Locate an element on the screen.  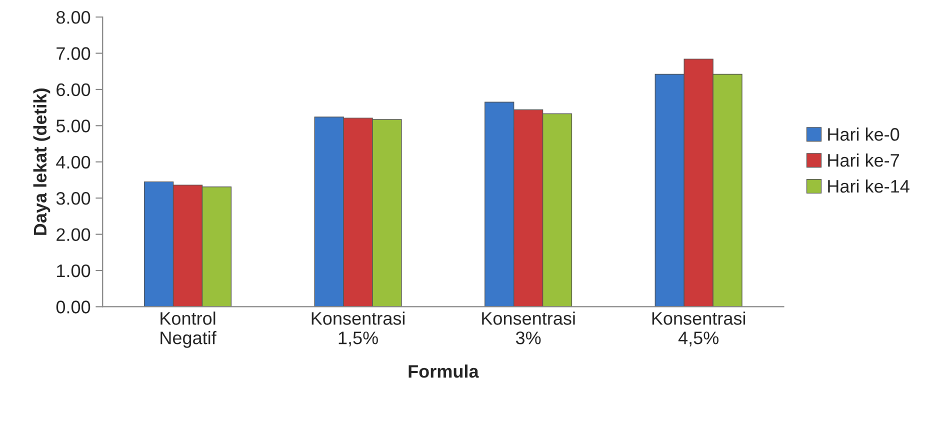
y-tick-label: 4.00 is located at coordinates (73, 162).